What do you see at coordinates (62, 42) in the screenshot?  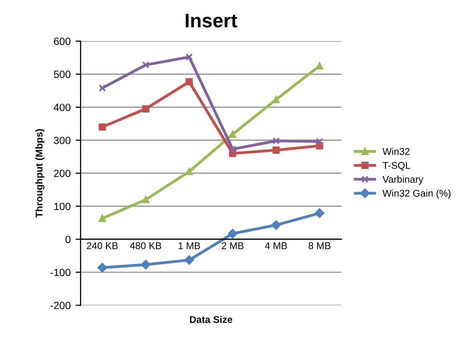 I see `y-tick-label: 600` at bounding box center [62, 42].